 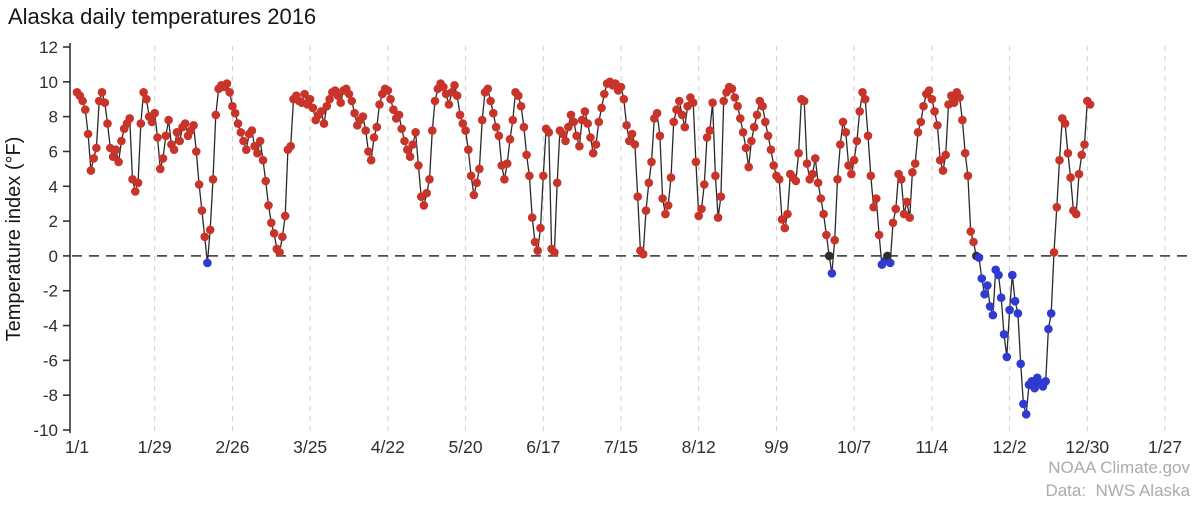 I want to click on y-tick-label: -4, so click(x=50, y=326).